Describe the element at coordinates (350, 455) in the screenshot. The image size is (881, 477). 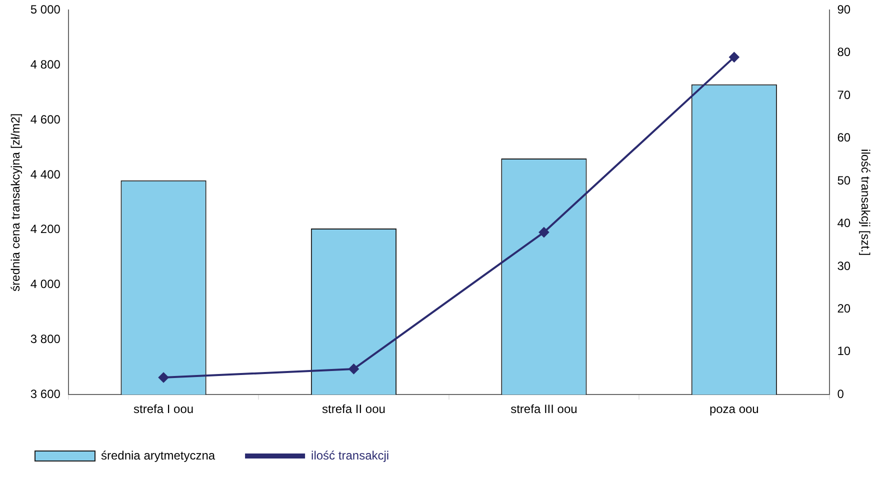
I see `text: ilość transakcji` at that location.